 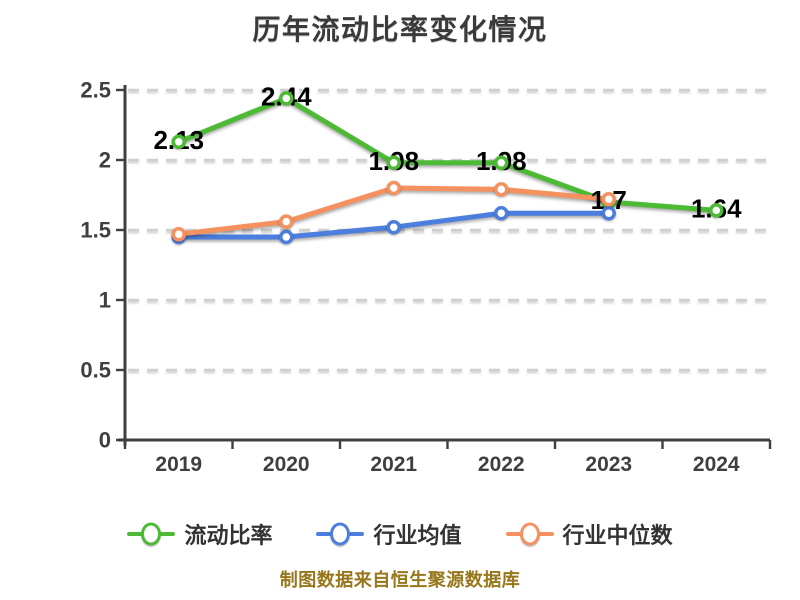 What do you see at coordinates (501, 464) in the screenshot?
I see `x-tick-label: 2022` at bounding box center [501, 464].